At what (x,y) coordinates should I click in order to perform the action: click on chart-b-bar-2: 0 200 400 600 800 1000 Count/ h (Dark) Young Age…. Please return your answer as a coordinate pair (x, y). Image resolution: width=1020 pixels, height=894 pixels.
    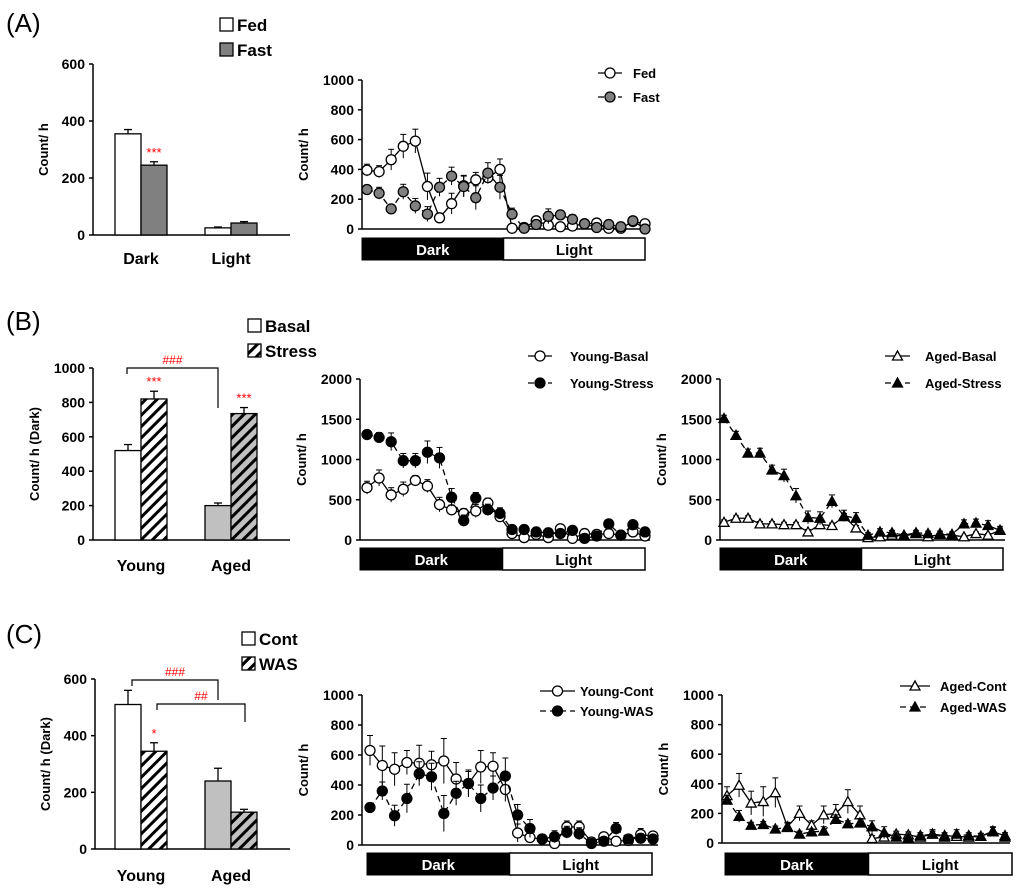
    Looking at the image, I should click on (172, 446).